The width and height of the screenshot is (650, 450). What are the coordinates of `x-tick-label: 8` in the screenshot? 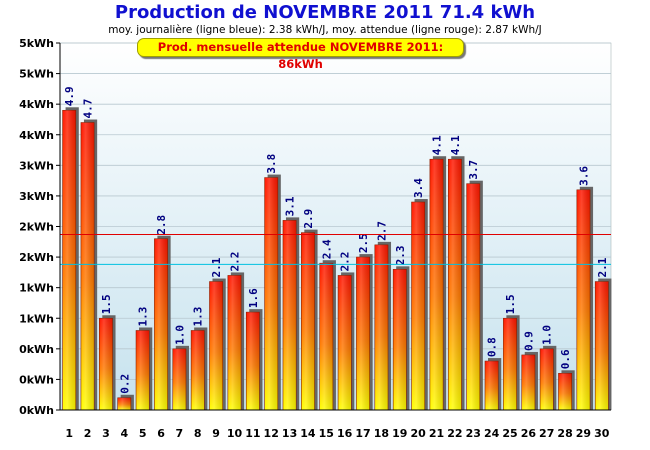 It's located at (198, 433).